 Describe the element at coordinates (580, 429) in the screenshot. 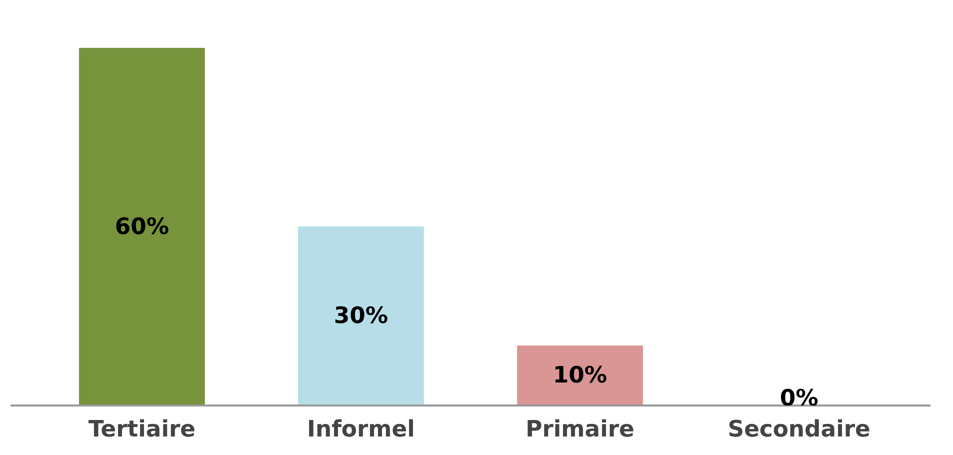

I see `x-tick-label: Primaire` at that location.